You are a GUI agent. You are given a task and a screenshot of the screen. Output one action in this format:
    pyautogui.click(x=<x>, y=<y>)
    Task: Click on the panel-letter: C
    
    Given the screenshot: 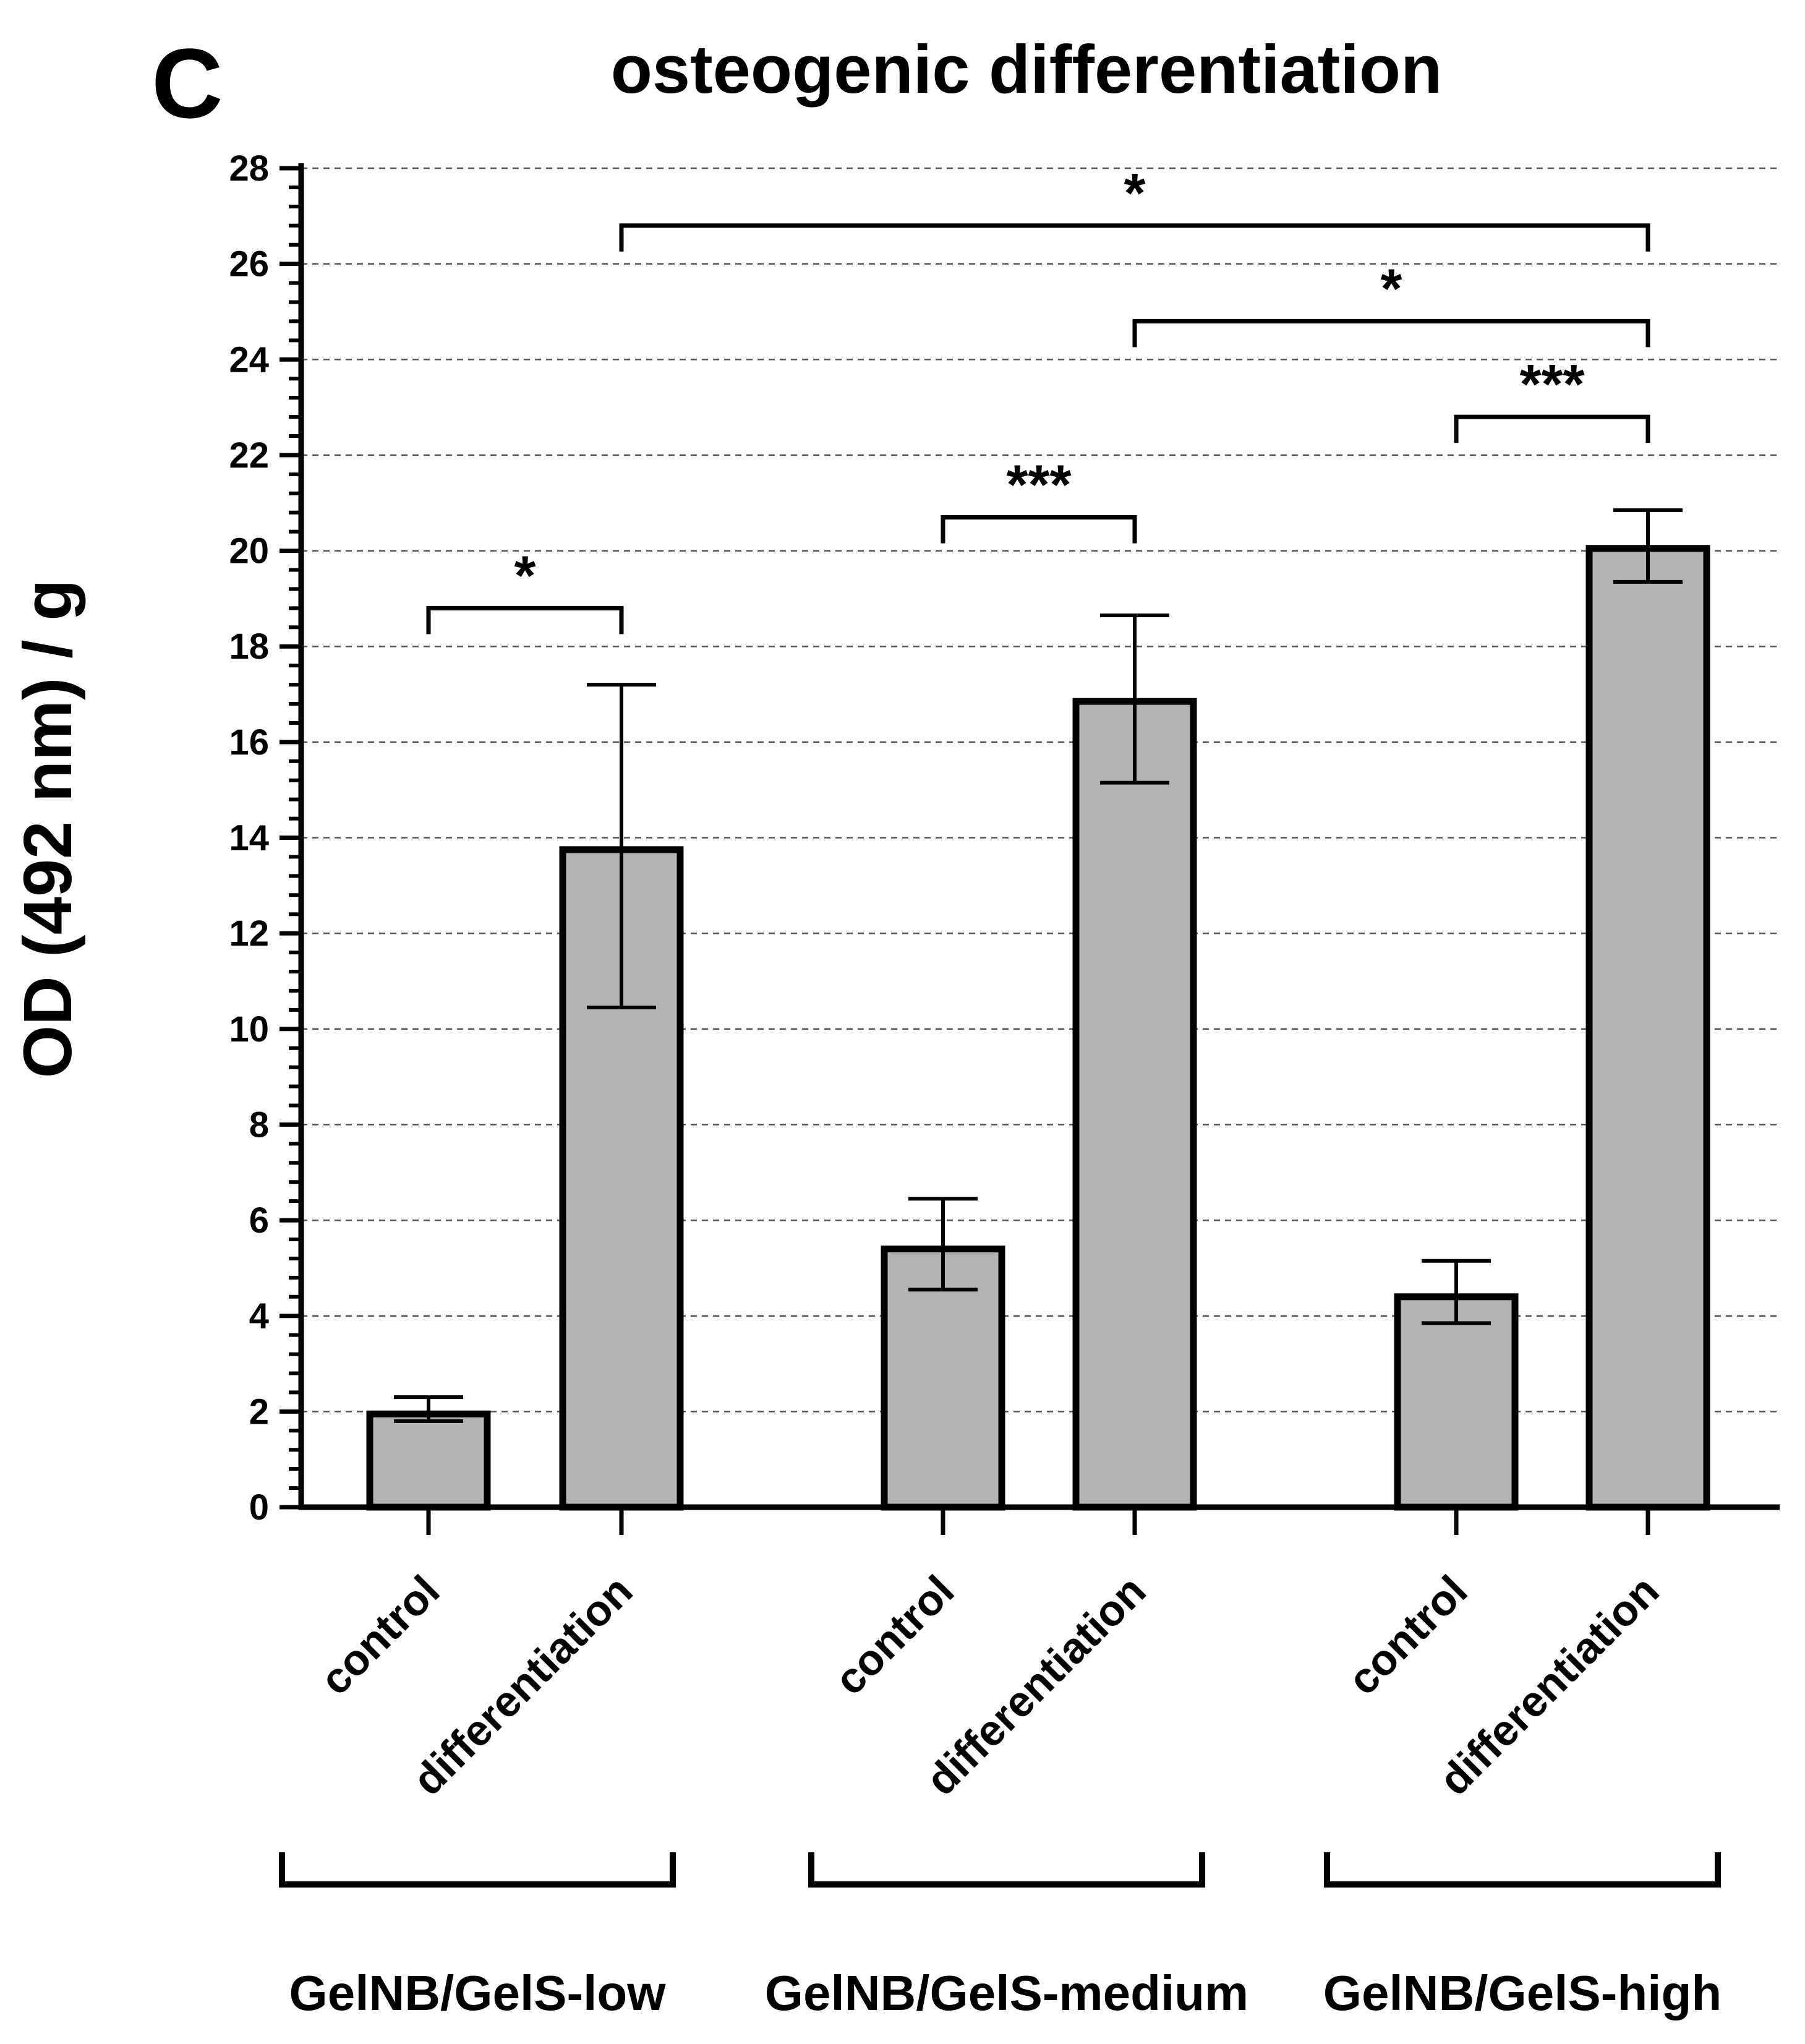 What is the action you would take?
    pyautogui.click(x=187, y=84)
    